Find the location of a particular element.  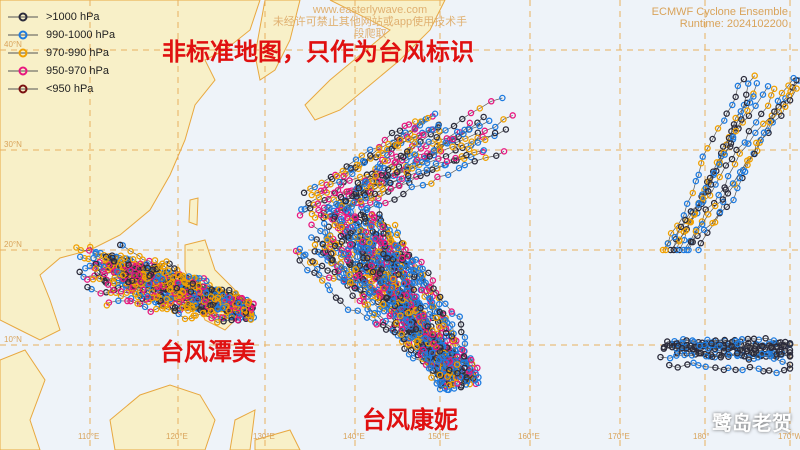

legend-label: 970-990 hPa is located at coordinates (77, 53).